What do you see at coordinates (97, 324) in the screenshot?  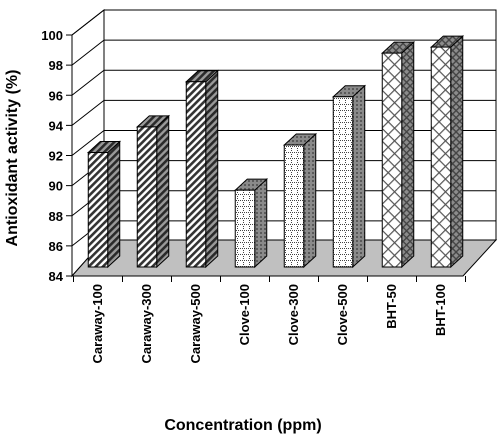 I see `x-tick-label: Caraway-100` at bounding box center [97, 324].